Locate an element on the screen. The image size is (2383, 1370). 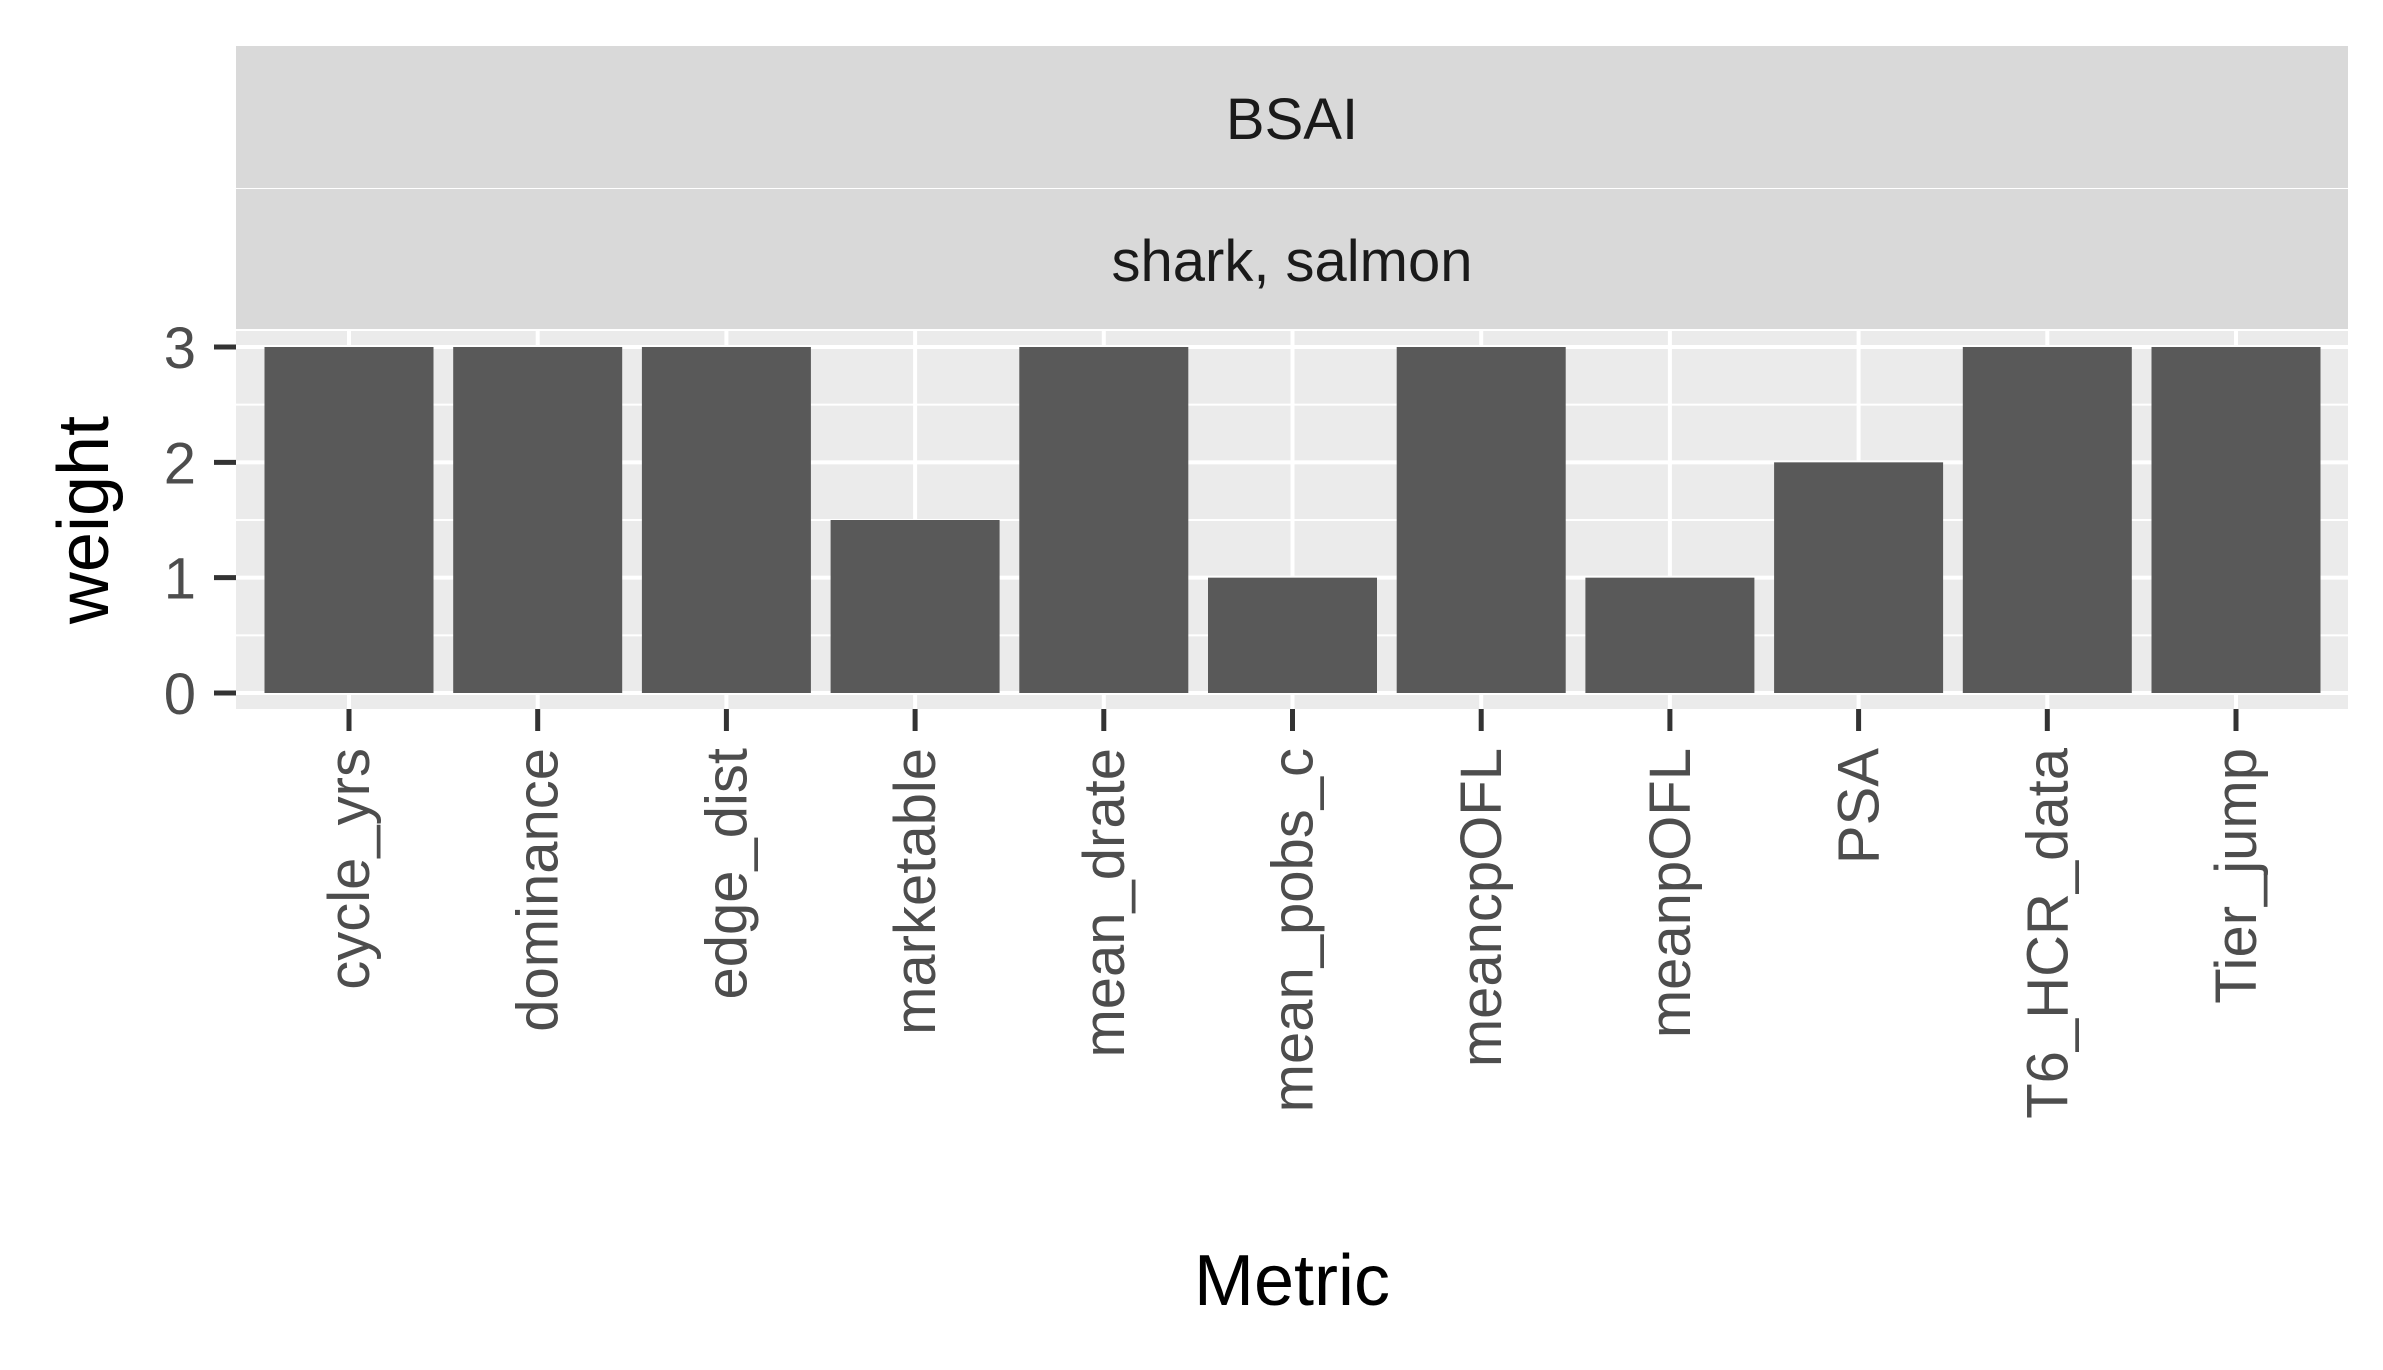
facet-strip-bottom is located at coordinates (1292, 259).